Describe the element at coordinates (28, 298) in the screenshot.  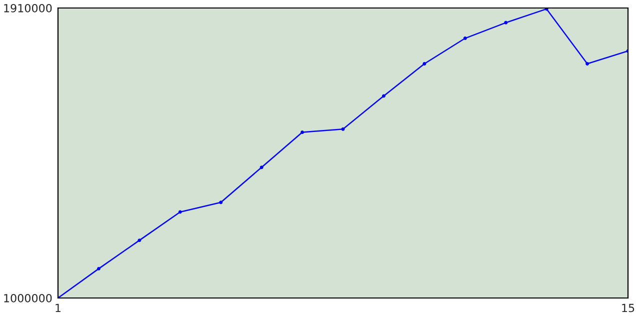
I see `y-tick-label: 1000000` at that location.